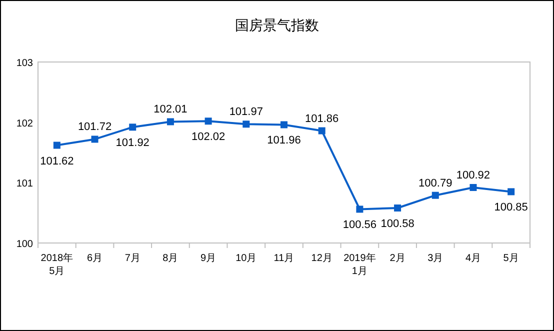 Image resolution: width=554 pixels, height=331 pixels. Describe the element at coordinates (511, 208) in the screenshot. I see `data-label: 100.85` at that location.